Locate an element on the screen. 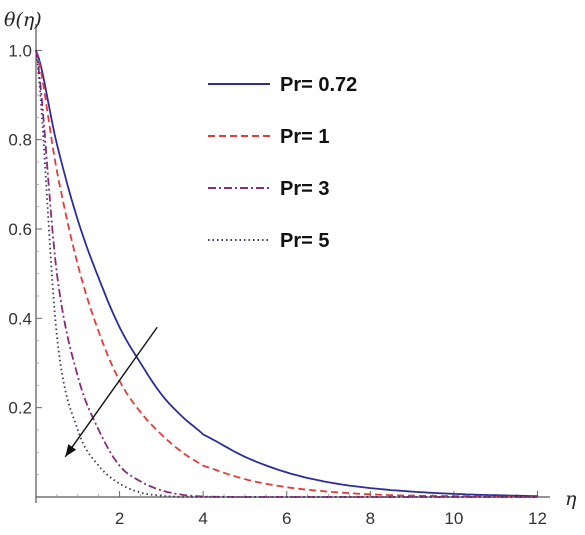 This screenshot has height=535, width=585. y-tick-label: 1.0 is located at coordinates (20, 50).